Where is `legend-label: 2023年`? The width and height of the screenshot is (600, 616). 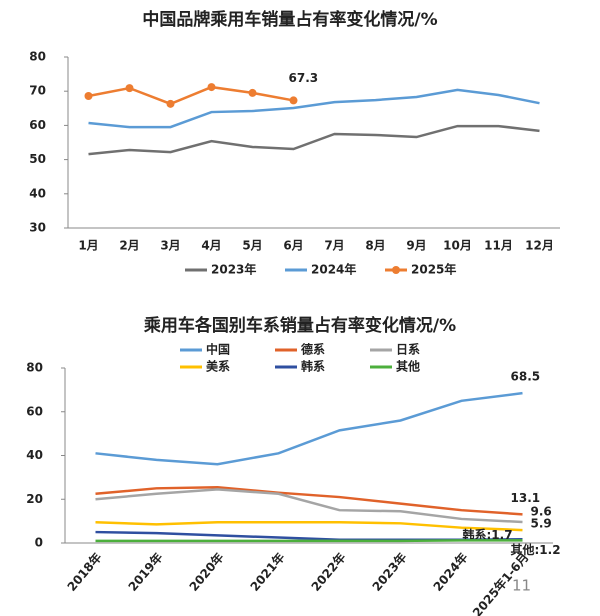 legend-label: 2023年 is located at coordinates (233, 269).